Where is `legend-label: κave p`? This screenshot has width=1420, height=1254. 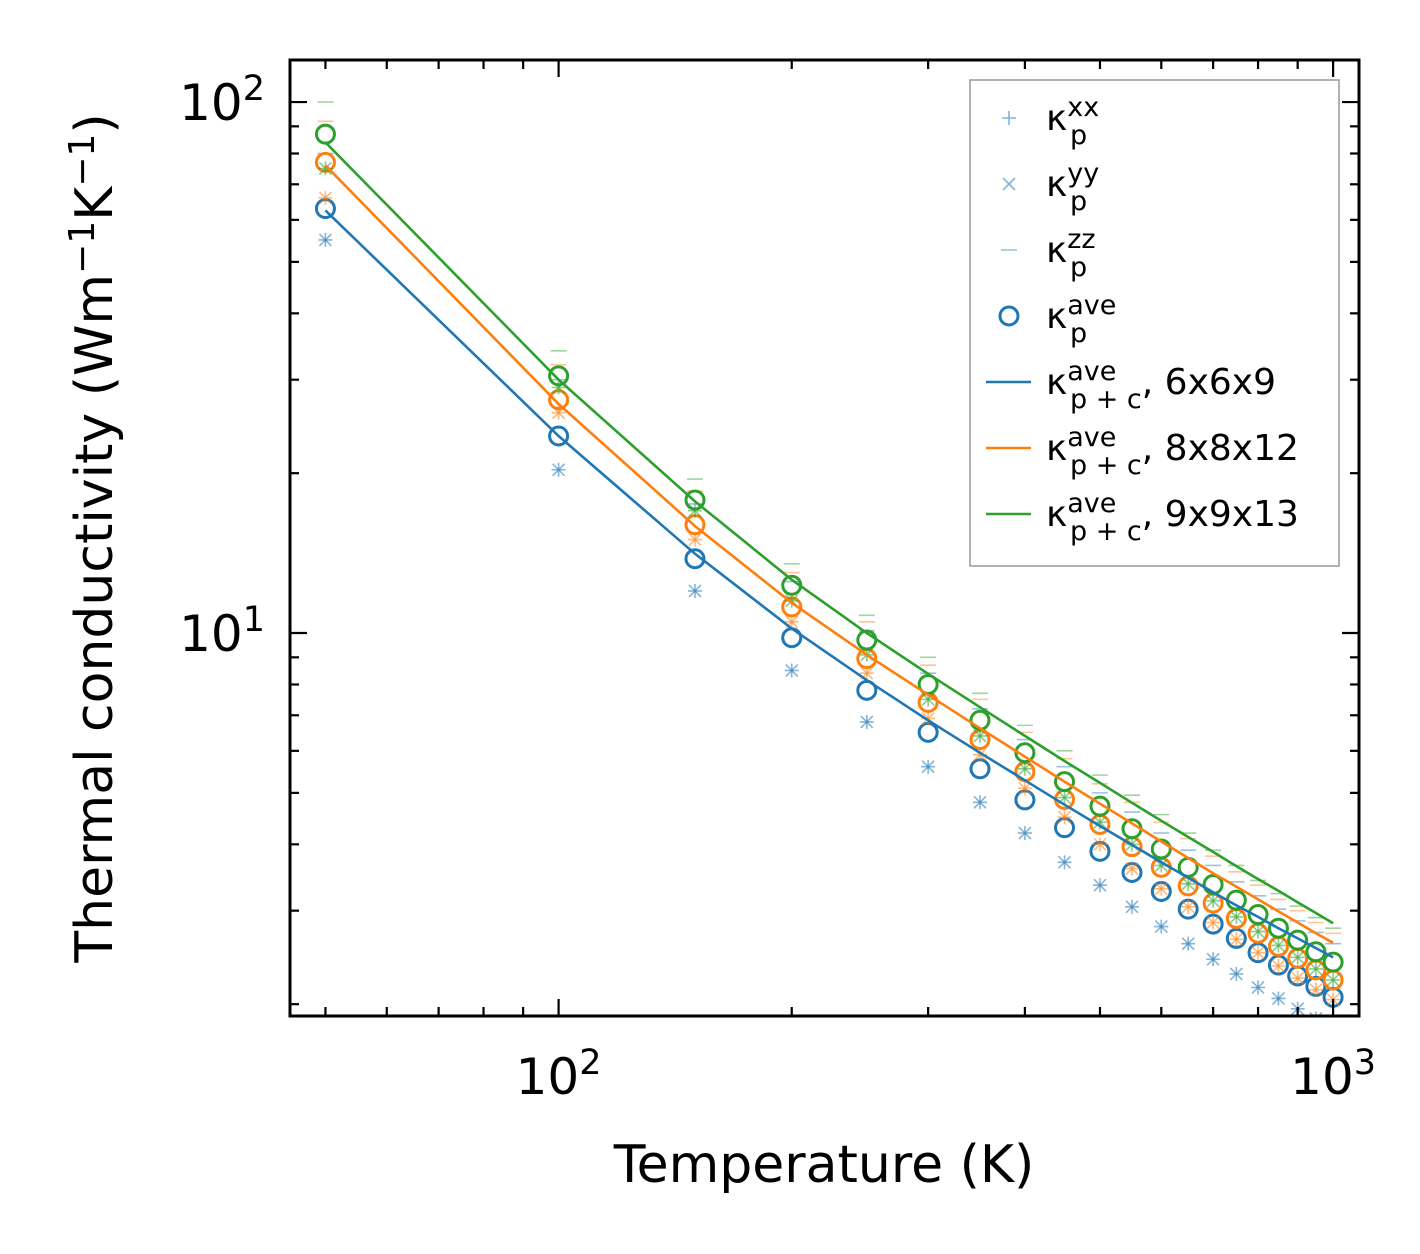 legend-label: κave p is located at coordinates (1081, 319).